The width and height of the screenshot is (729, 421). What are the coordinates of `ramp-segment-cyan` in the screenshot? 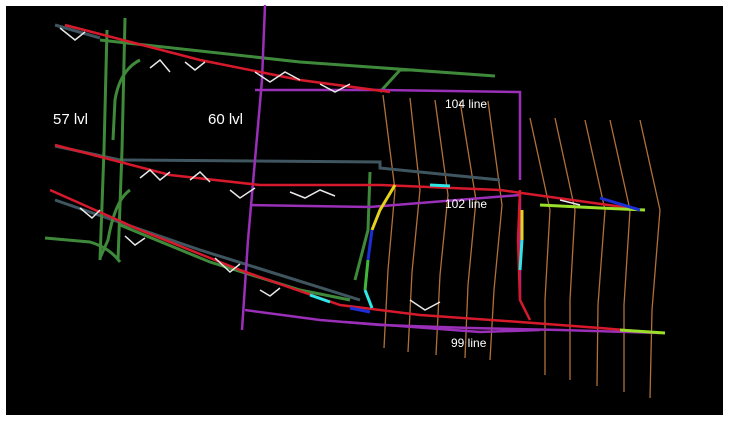 It's located at (368, 299).